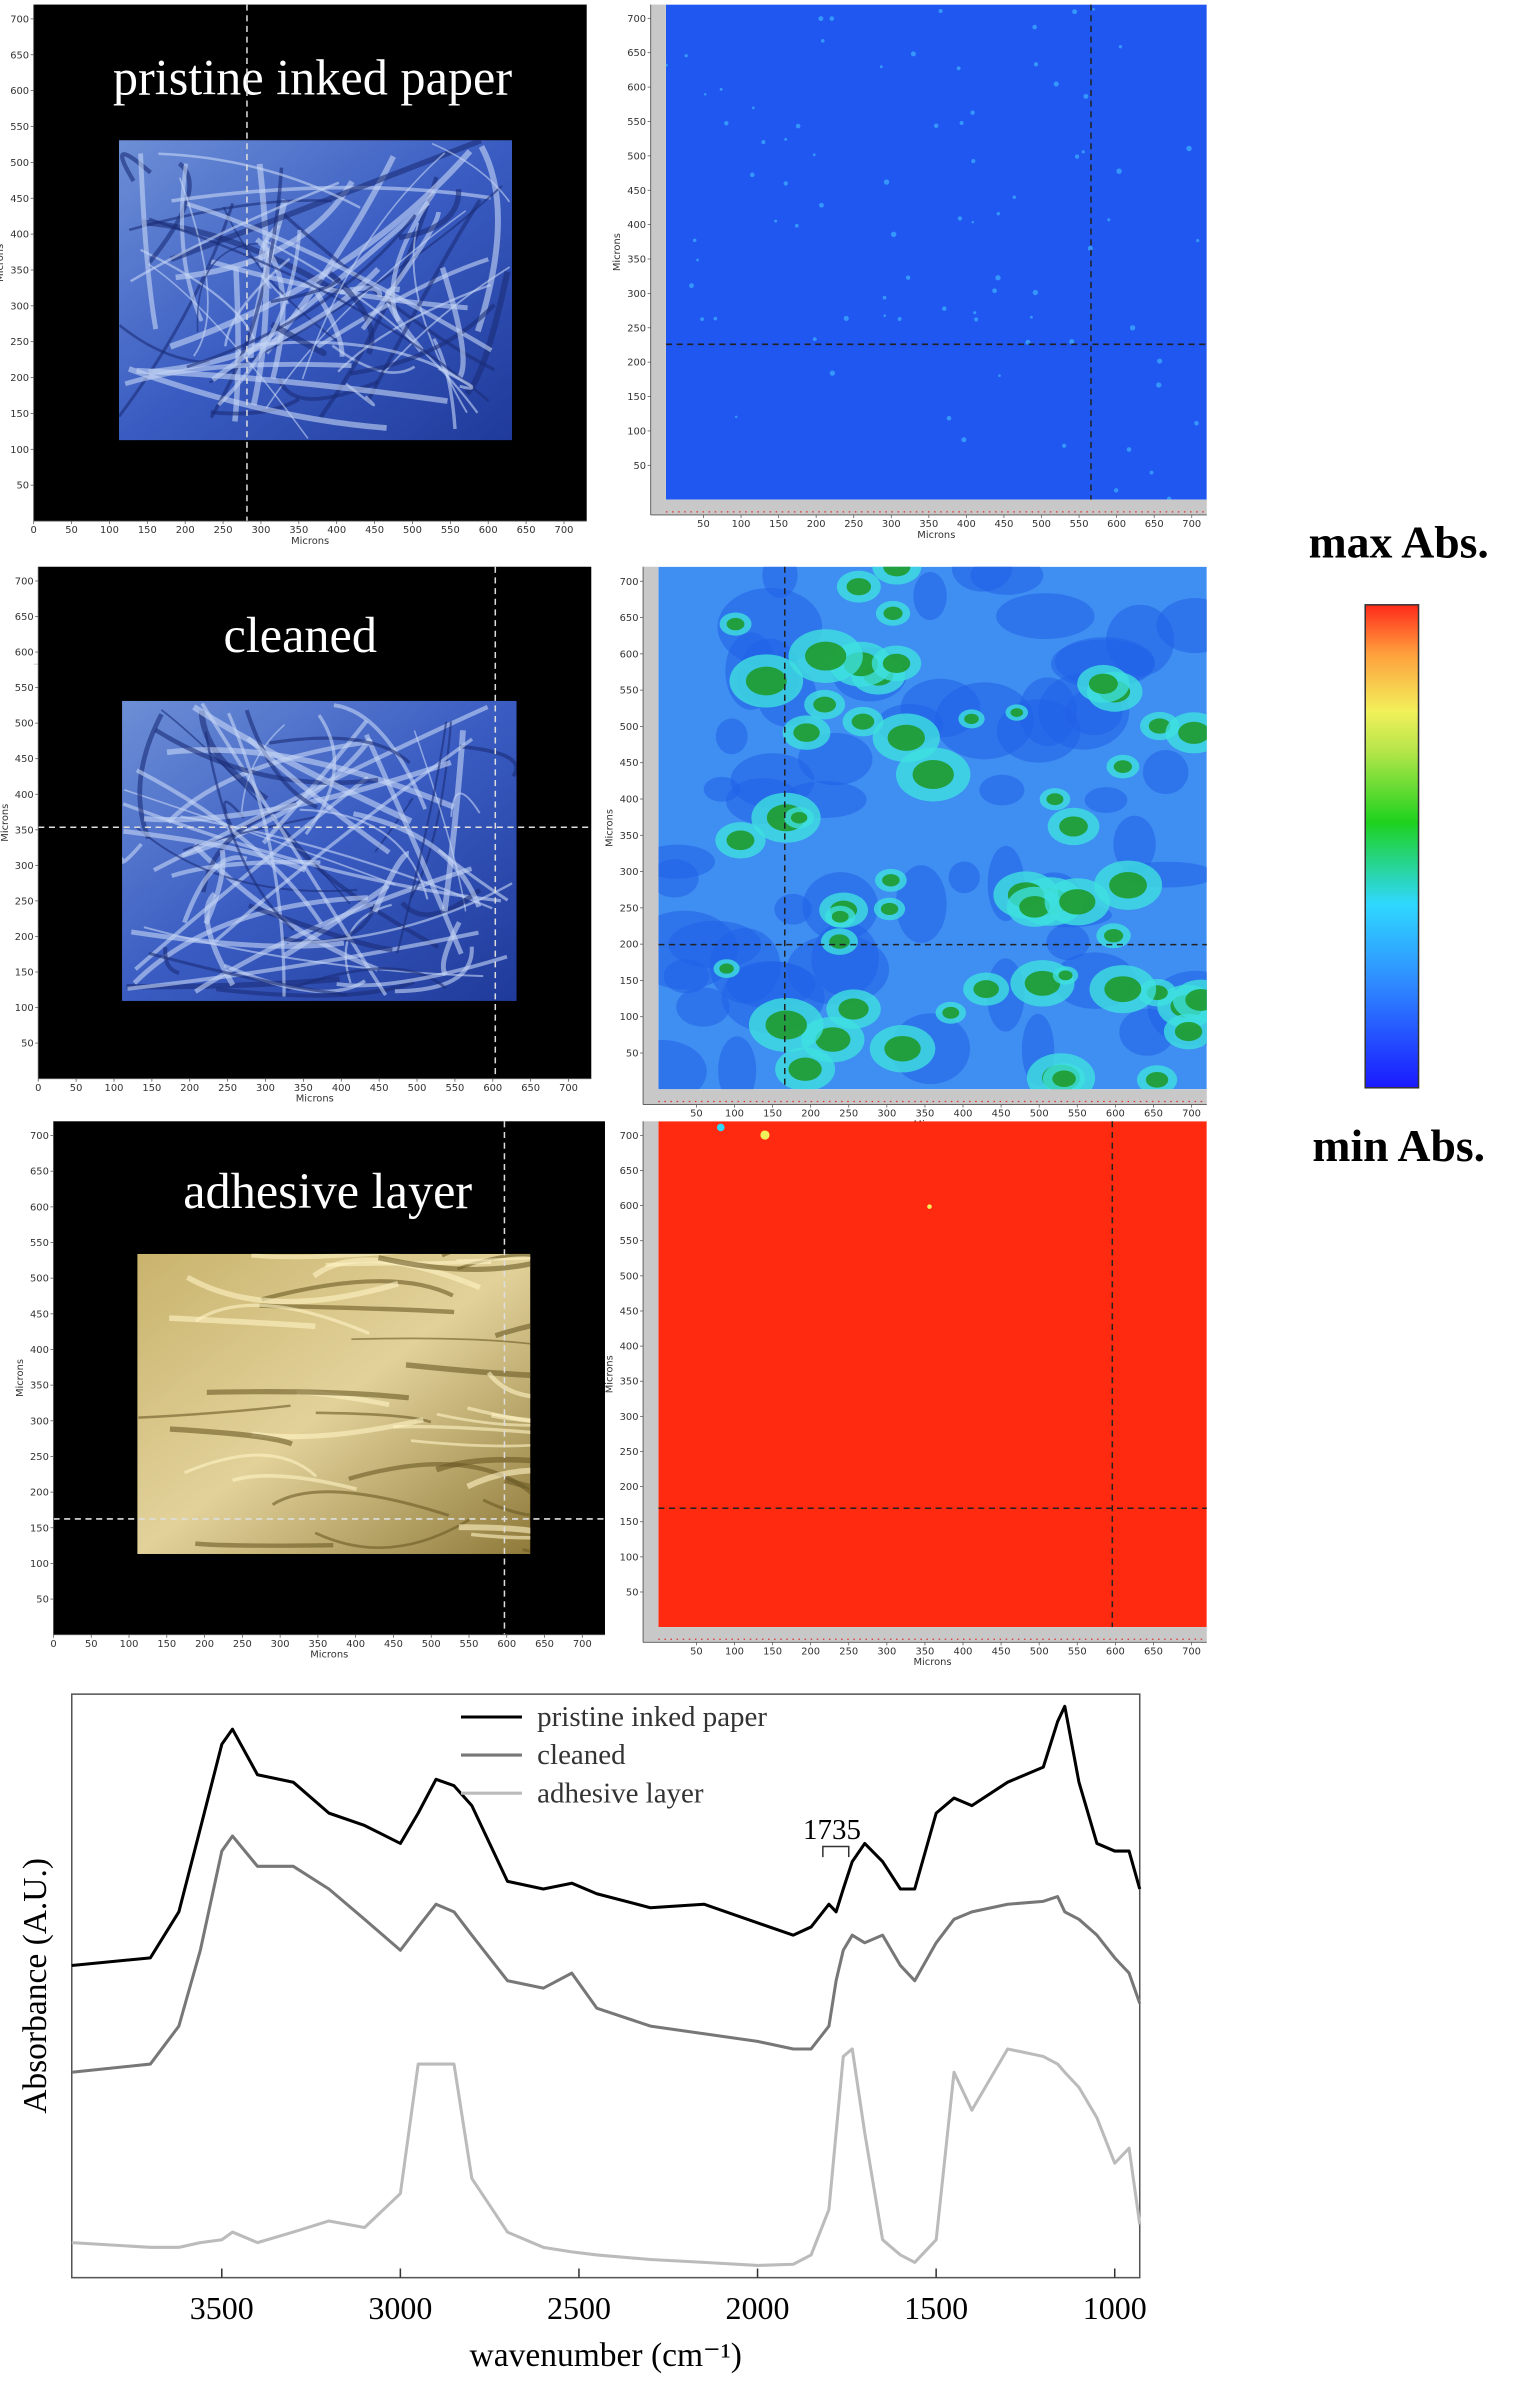  What do you see at coordinates (816, 524) in the screenshot?
I see `x-tick-label: 200` at bounding box center [816, 524].